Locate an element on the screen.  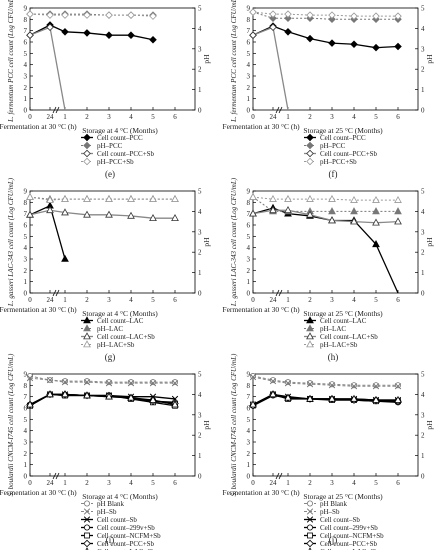
panel-label: (g) is located at coordinates (110, 357).